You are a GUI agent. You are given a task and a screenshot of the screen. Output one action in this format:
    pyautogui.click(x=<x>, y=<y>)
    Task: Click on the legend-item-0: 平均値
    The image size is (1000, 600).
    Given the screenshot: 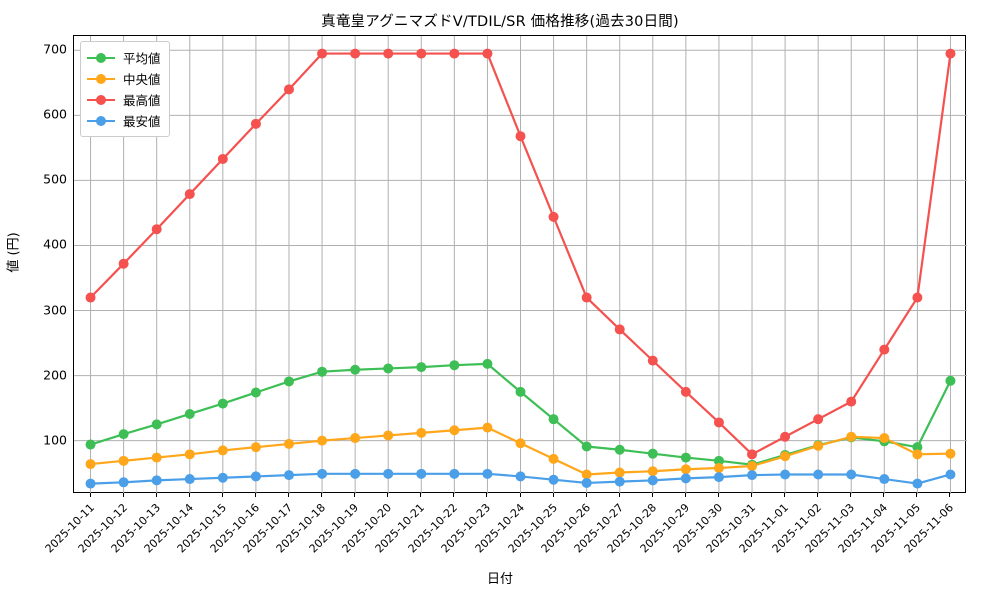 What is the action you would take?
    pyautogui.click(x=124, y=57)
    